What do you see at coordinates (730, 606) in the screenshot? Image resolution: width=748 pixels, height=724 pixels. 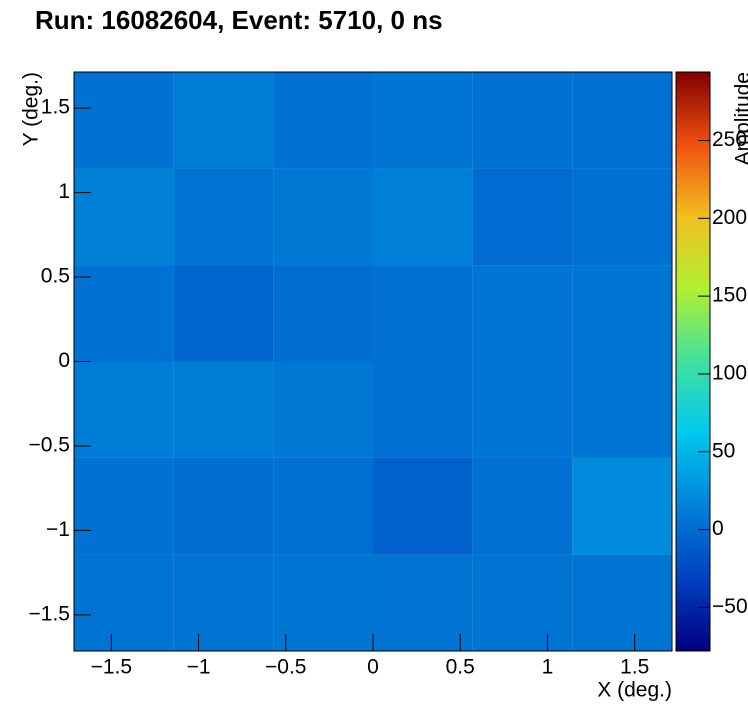 I see `z-tick-label: −50` at bounding box center [730, 606].